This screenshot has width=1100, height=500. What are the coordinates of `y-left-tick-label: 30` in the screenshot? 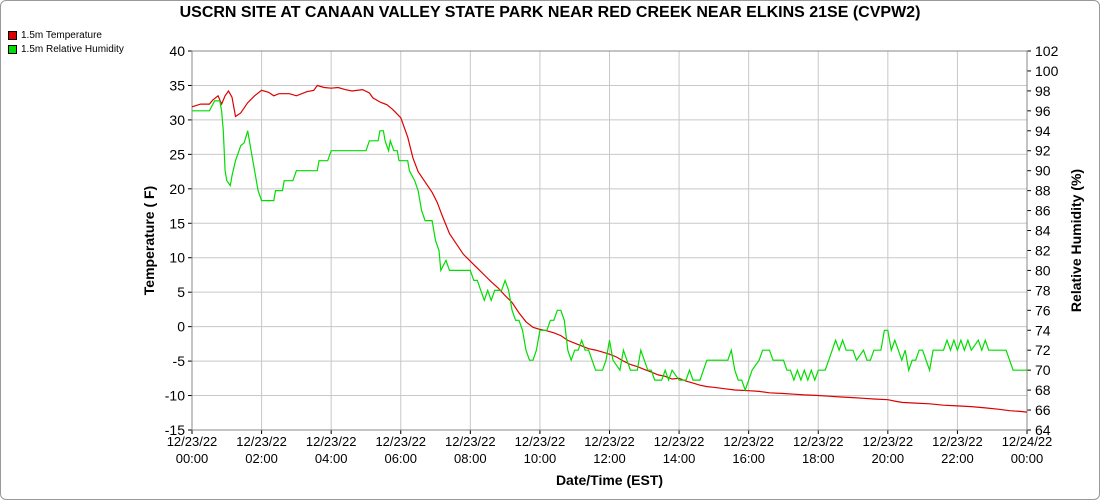 It's located at (177, 120).